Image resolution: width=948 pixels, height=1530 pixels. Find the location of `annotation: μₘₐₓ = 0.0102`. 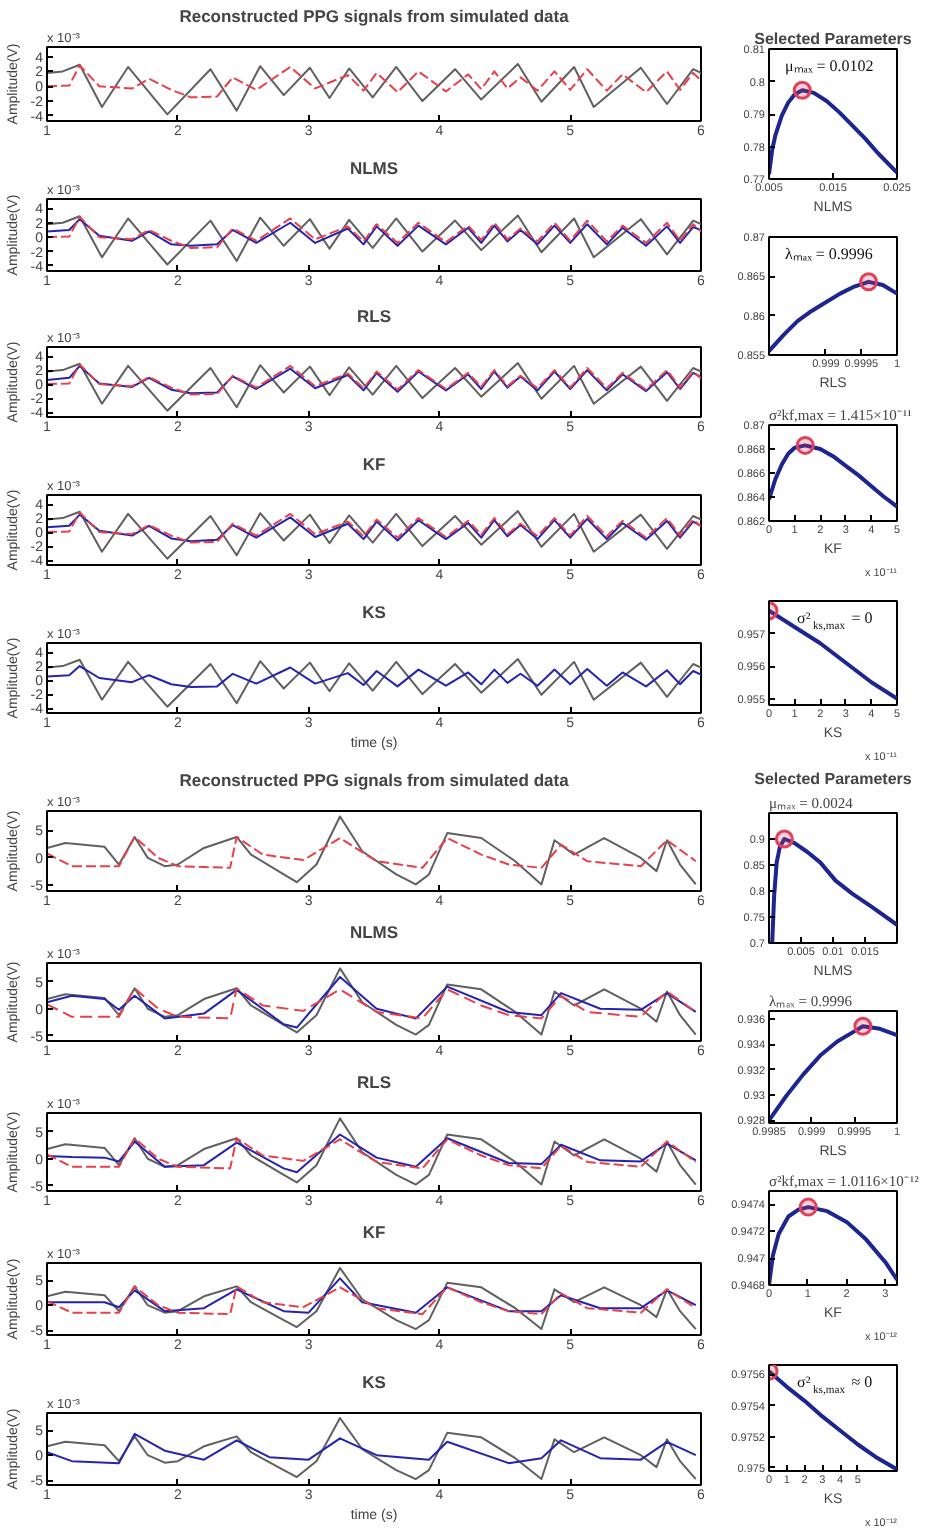

annotation: μₘₐₓ = 0.0102 is located at coordinates (829, 66).